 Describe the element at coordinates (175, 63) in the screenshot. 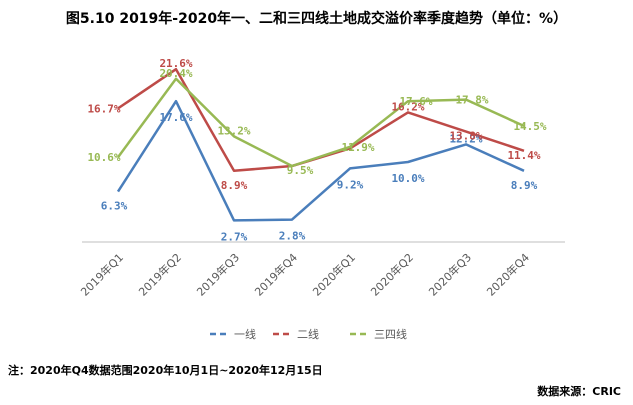

I see `data-label: 21.6%` at that location.